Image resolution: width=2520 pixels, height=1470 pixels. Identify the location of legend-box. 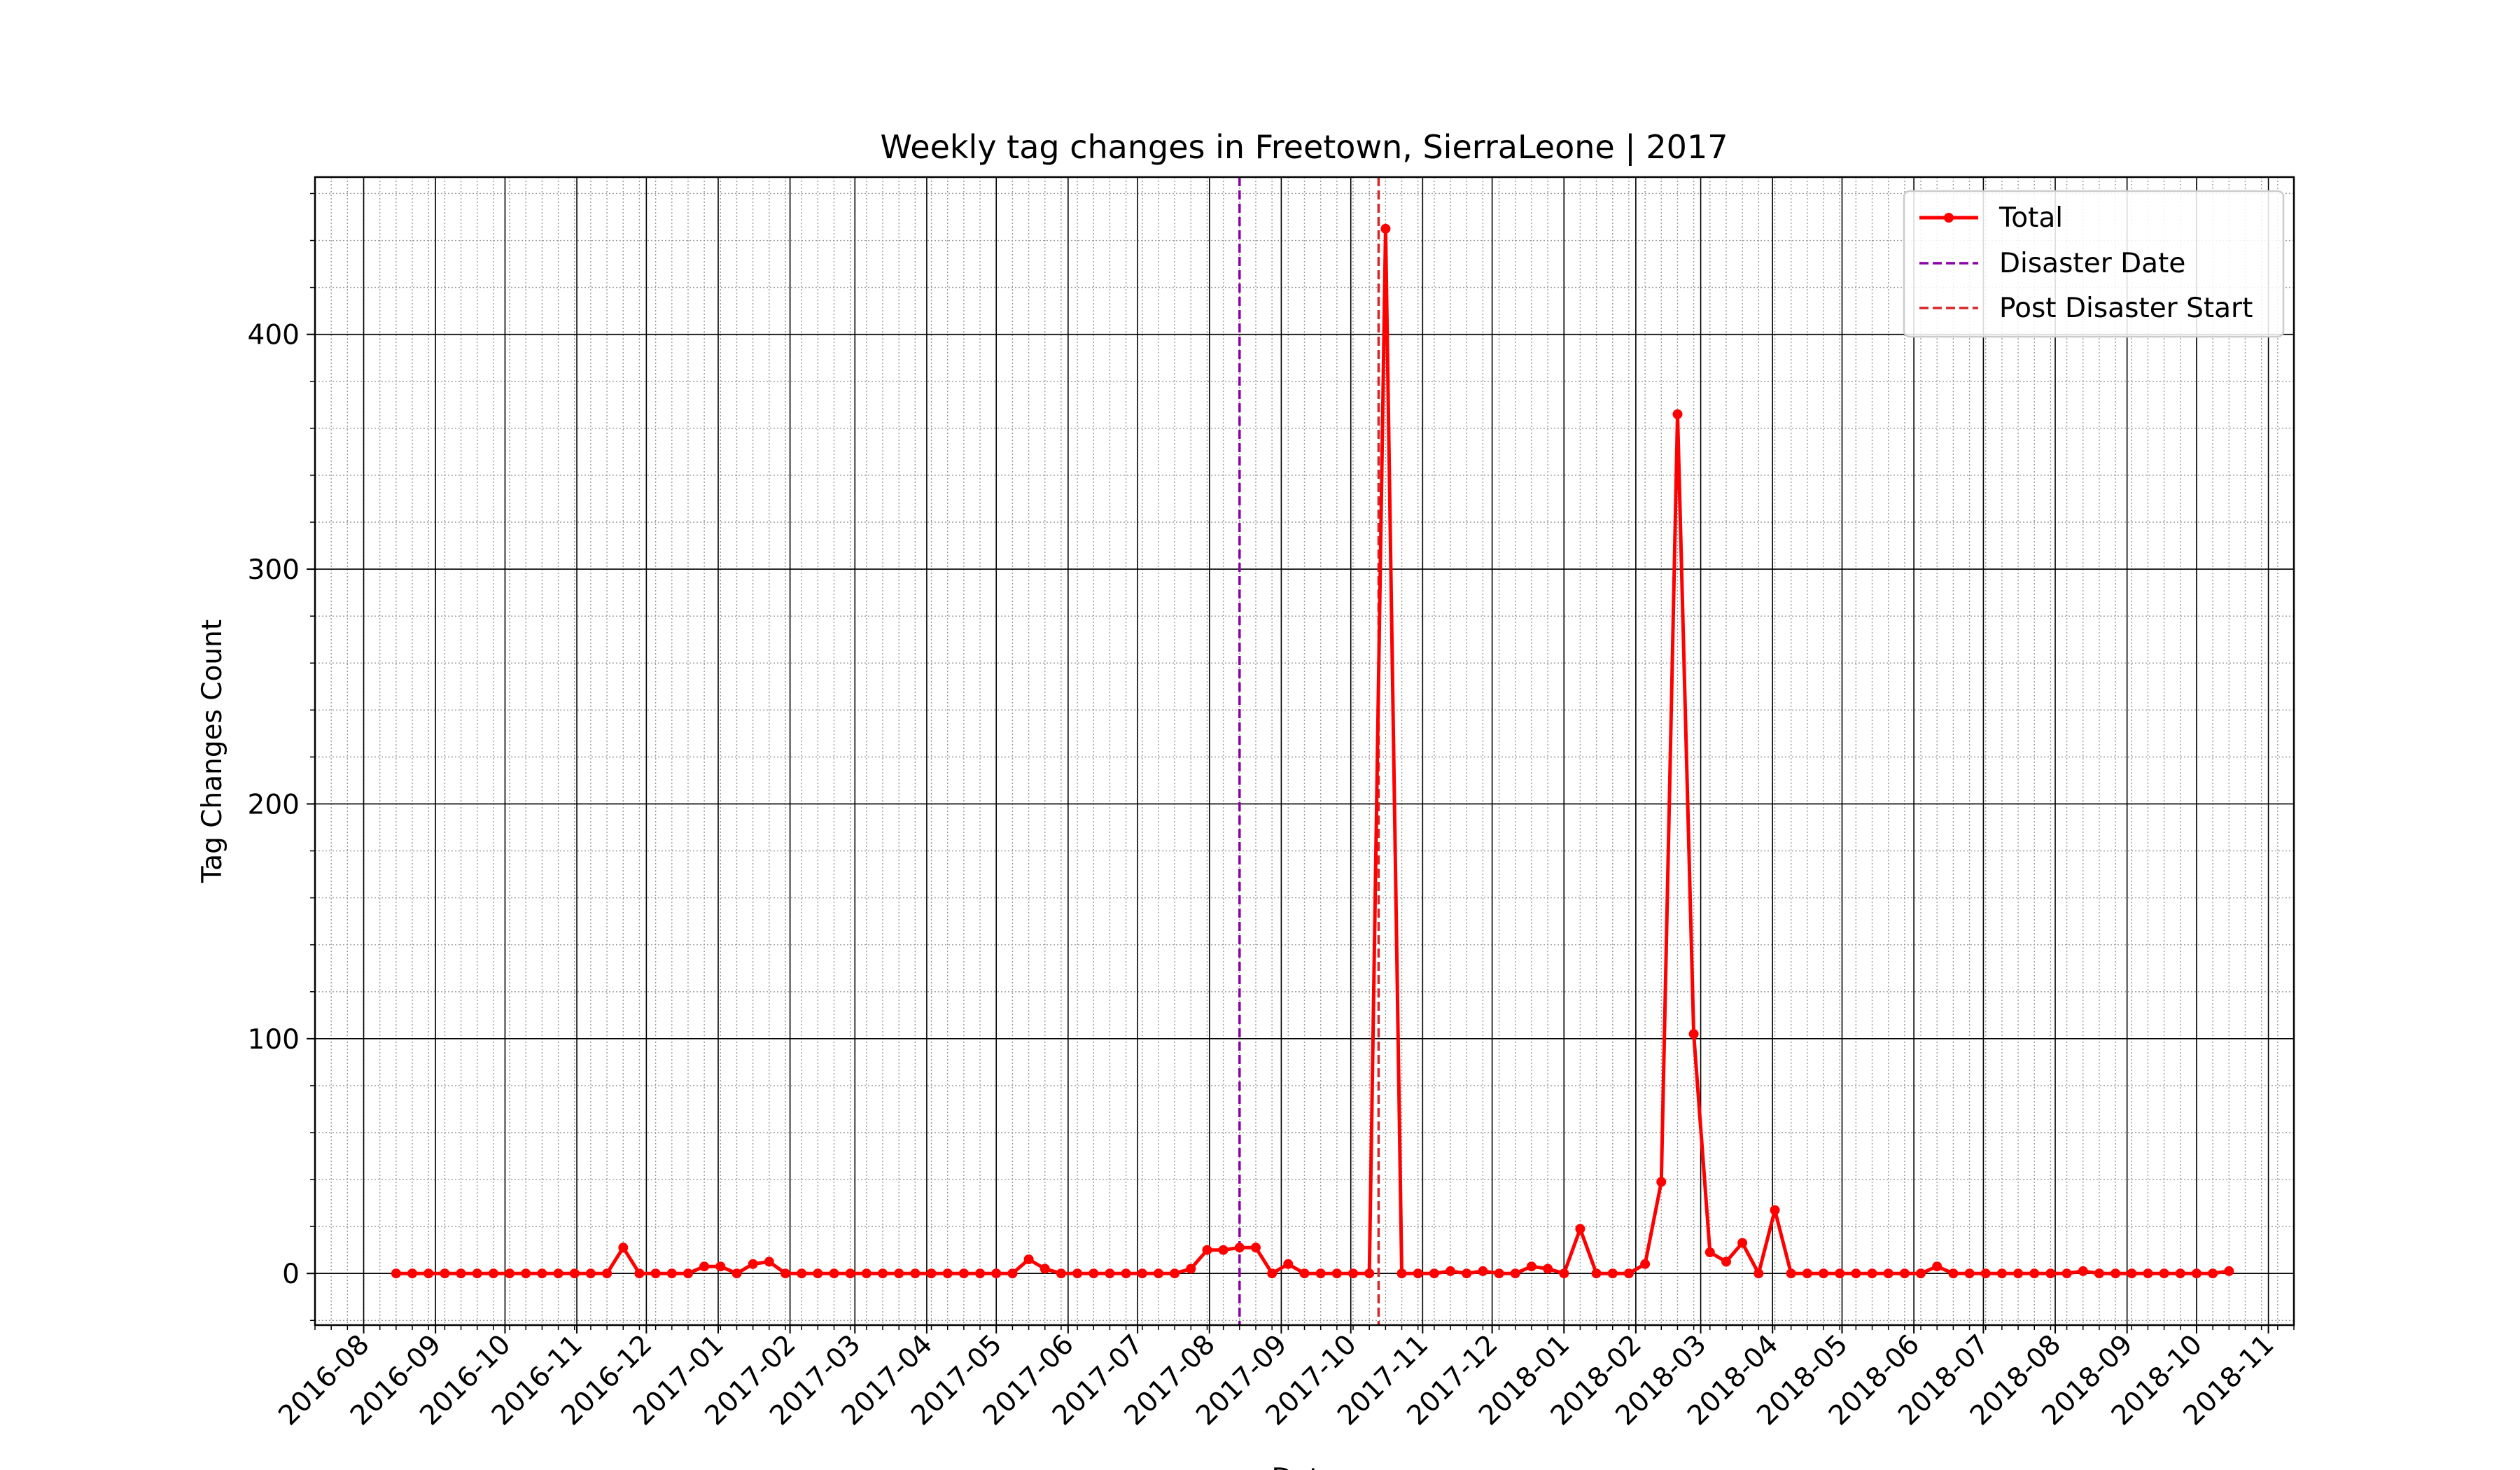
(2094, 264).